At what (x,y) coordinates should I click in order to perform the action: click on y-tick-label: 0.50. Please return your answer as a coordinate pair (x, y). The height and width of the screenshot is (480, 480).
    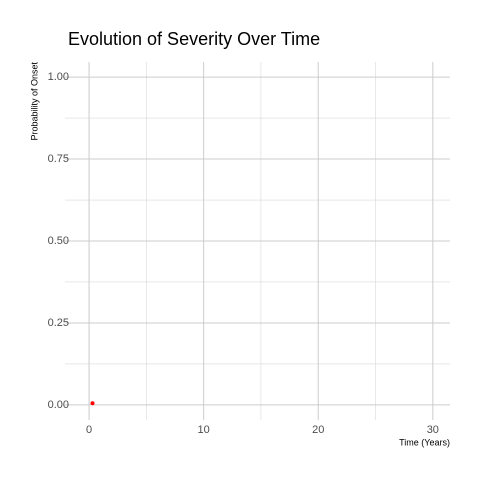
    Looking at the image, I should click on (58, 241).